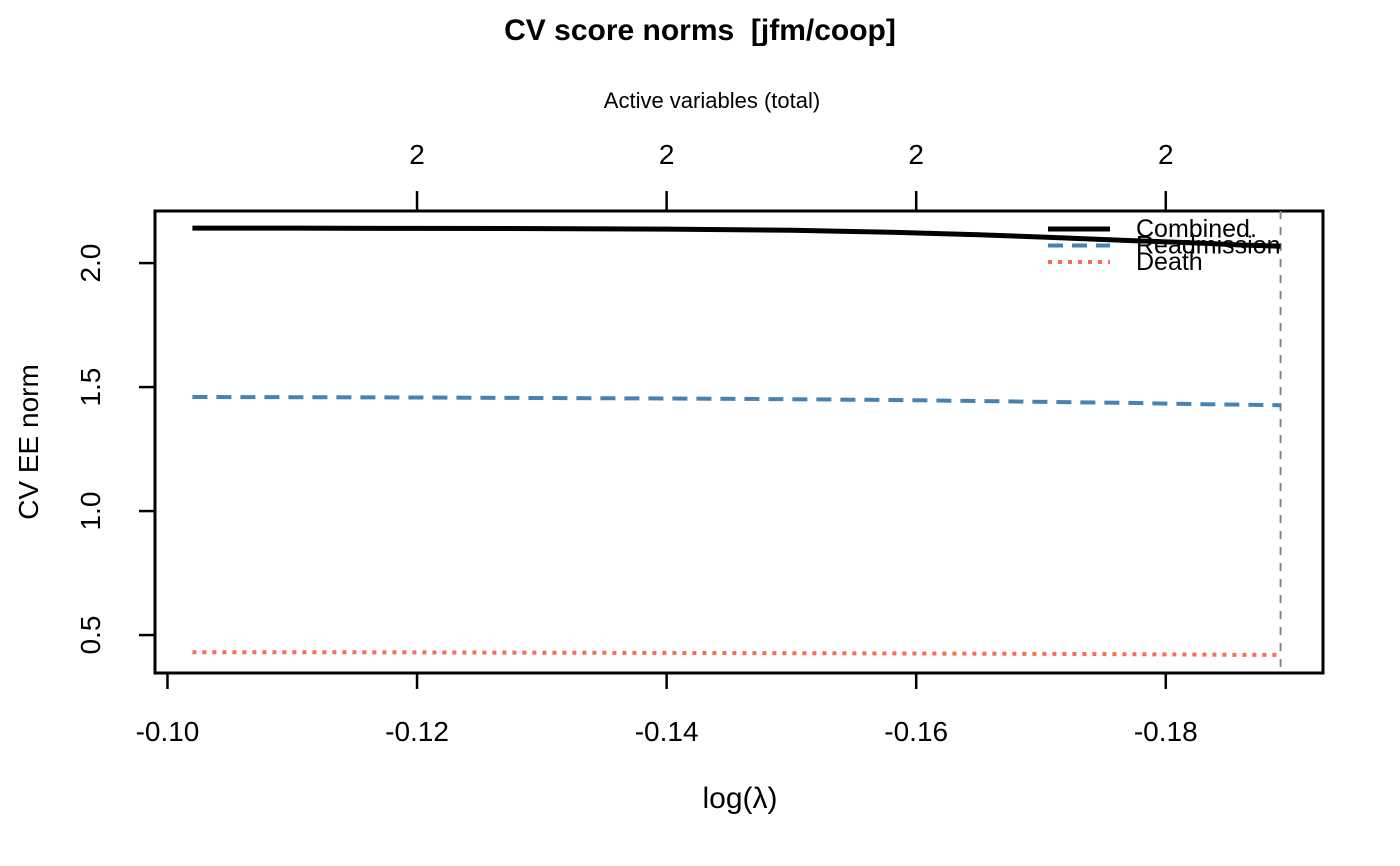 This screenshot has width=1400, height=866. What do you see at coordinates (700, 30) in the screenshot?
I see `chart-title: CV score norms [jfm/coop]` at bounding box center [700, 30].